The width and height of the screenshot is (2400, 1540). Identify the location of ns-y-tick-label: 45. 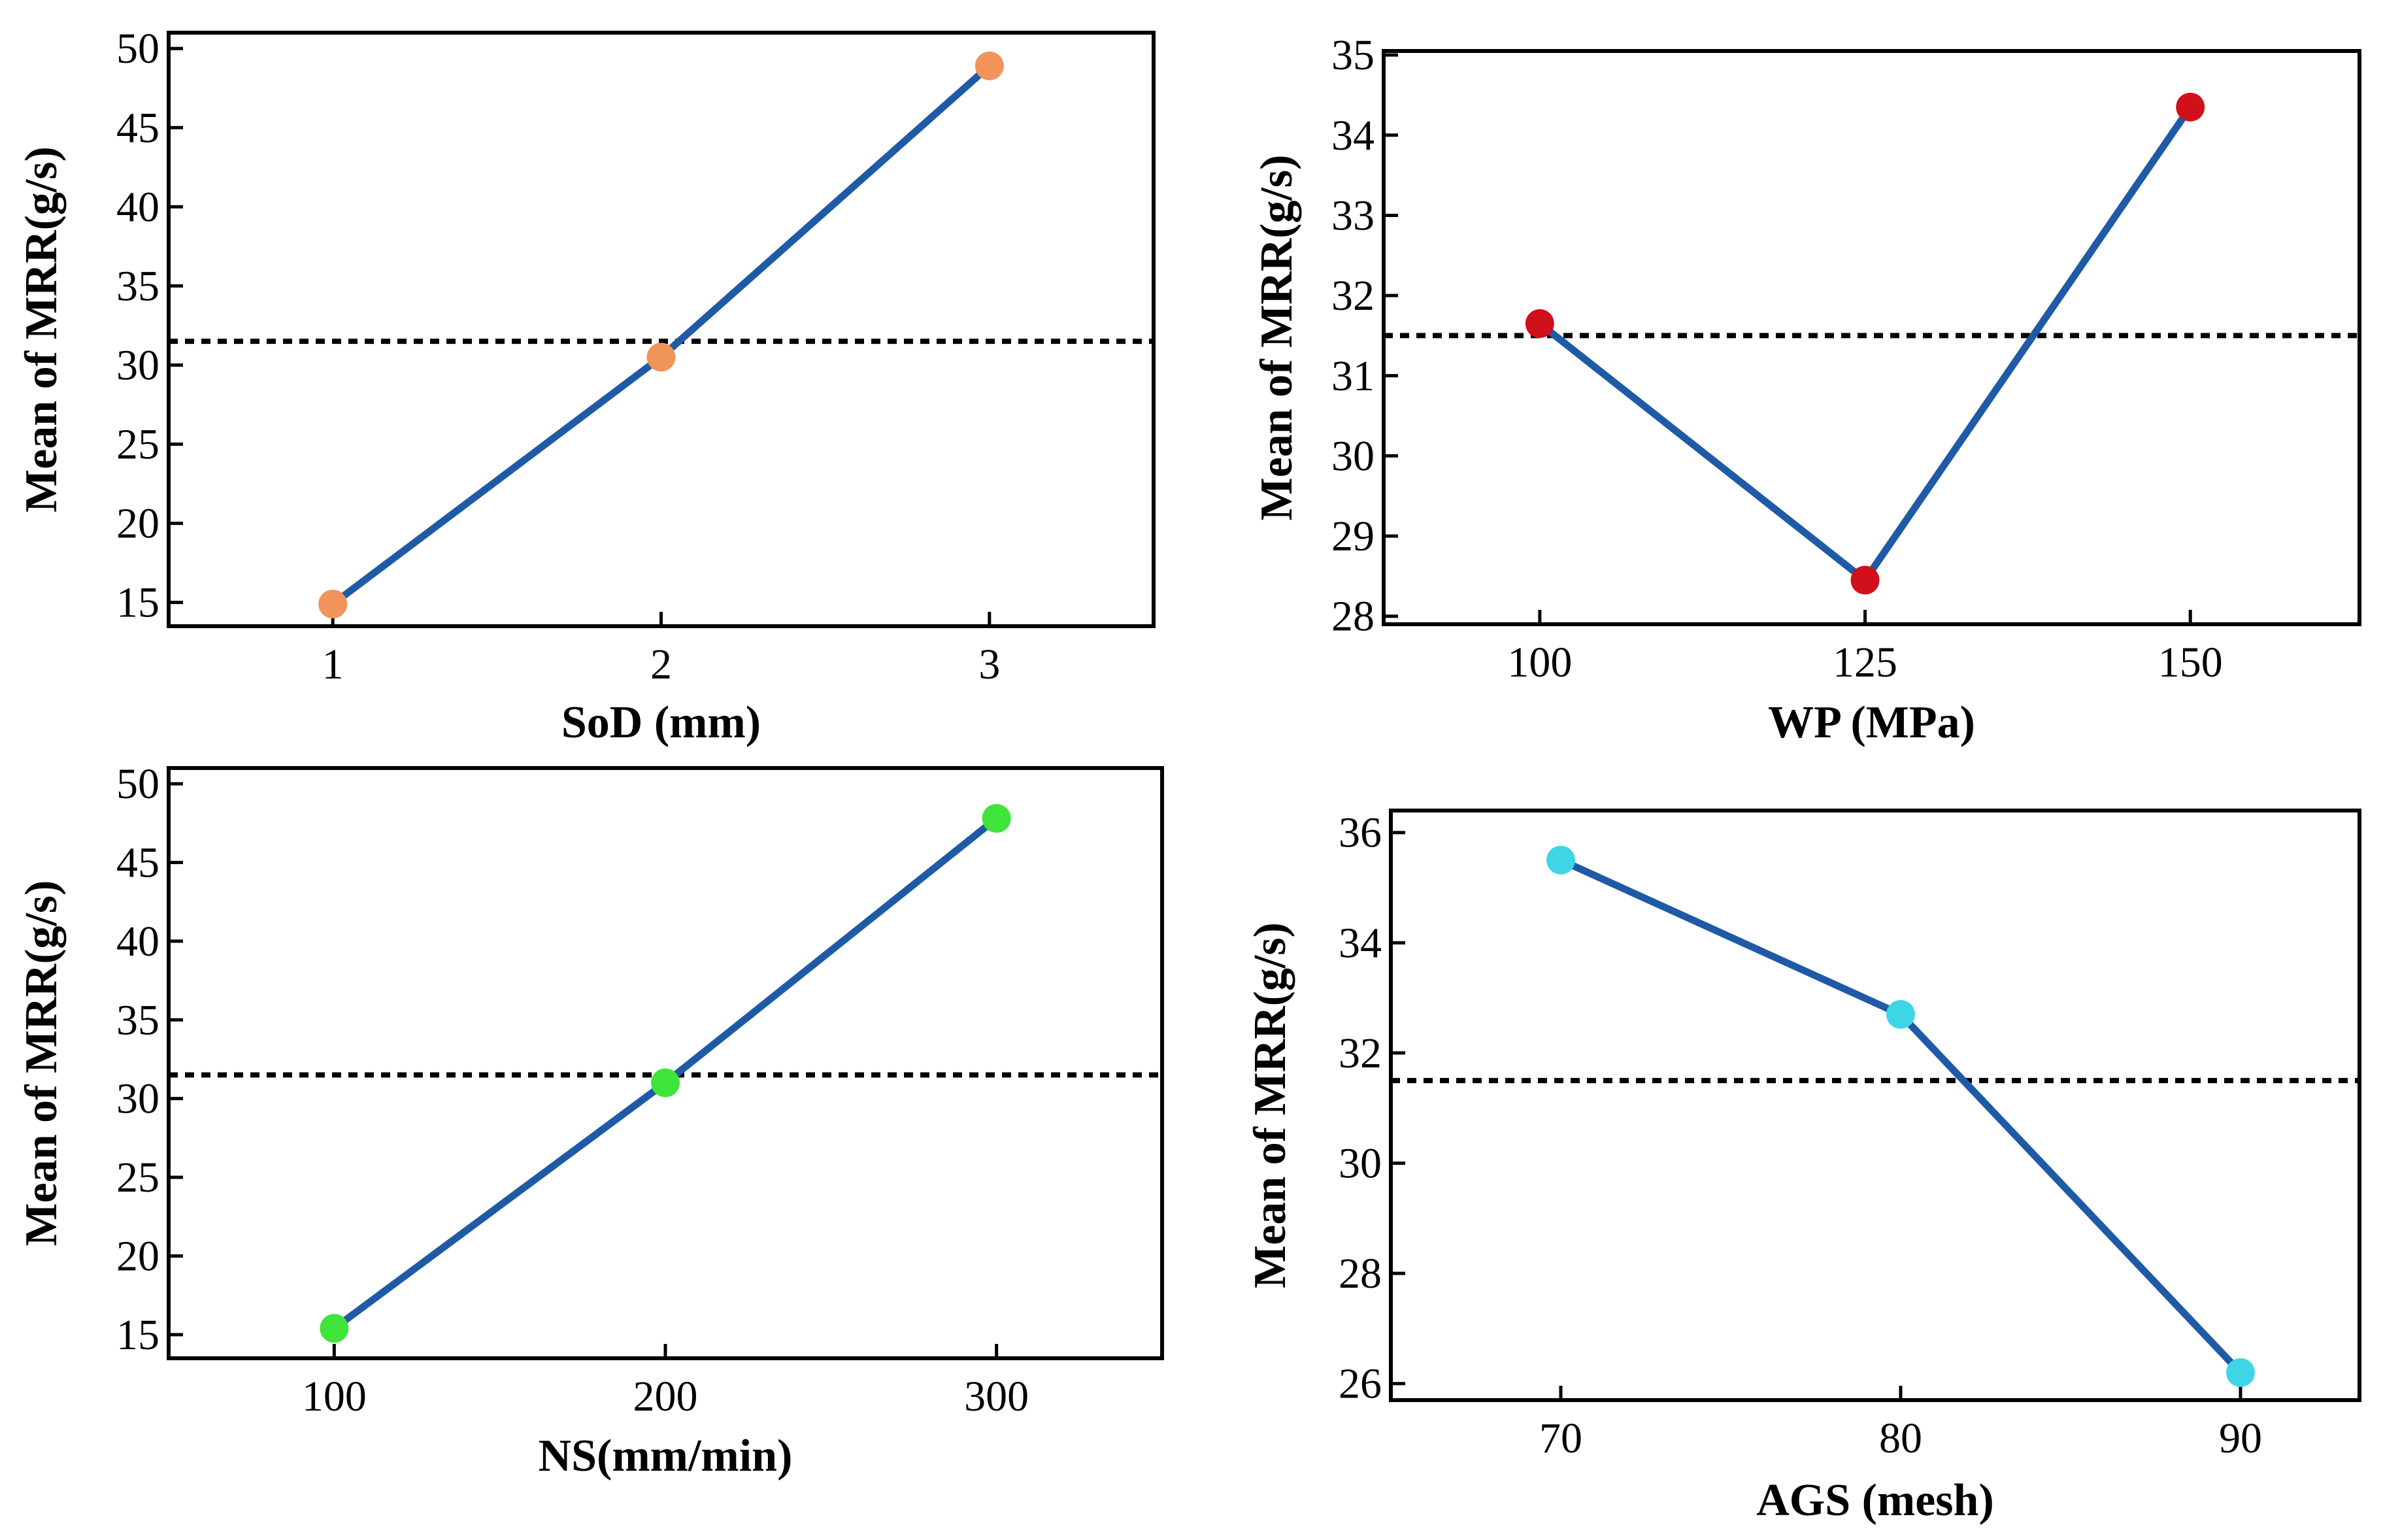
(137, 862).